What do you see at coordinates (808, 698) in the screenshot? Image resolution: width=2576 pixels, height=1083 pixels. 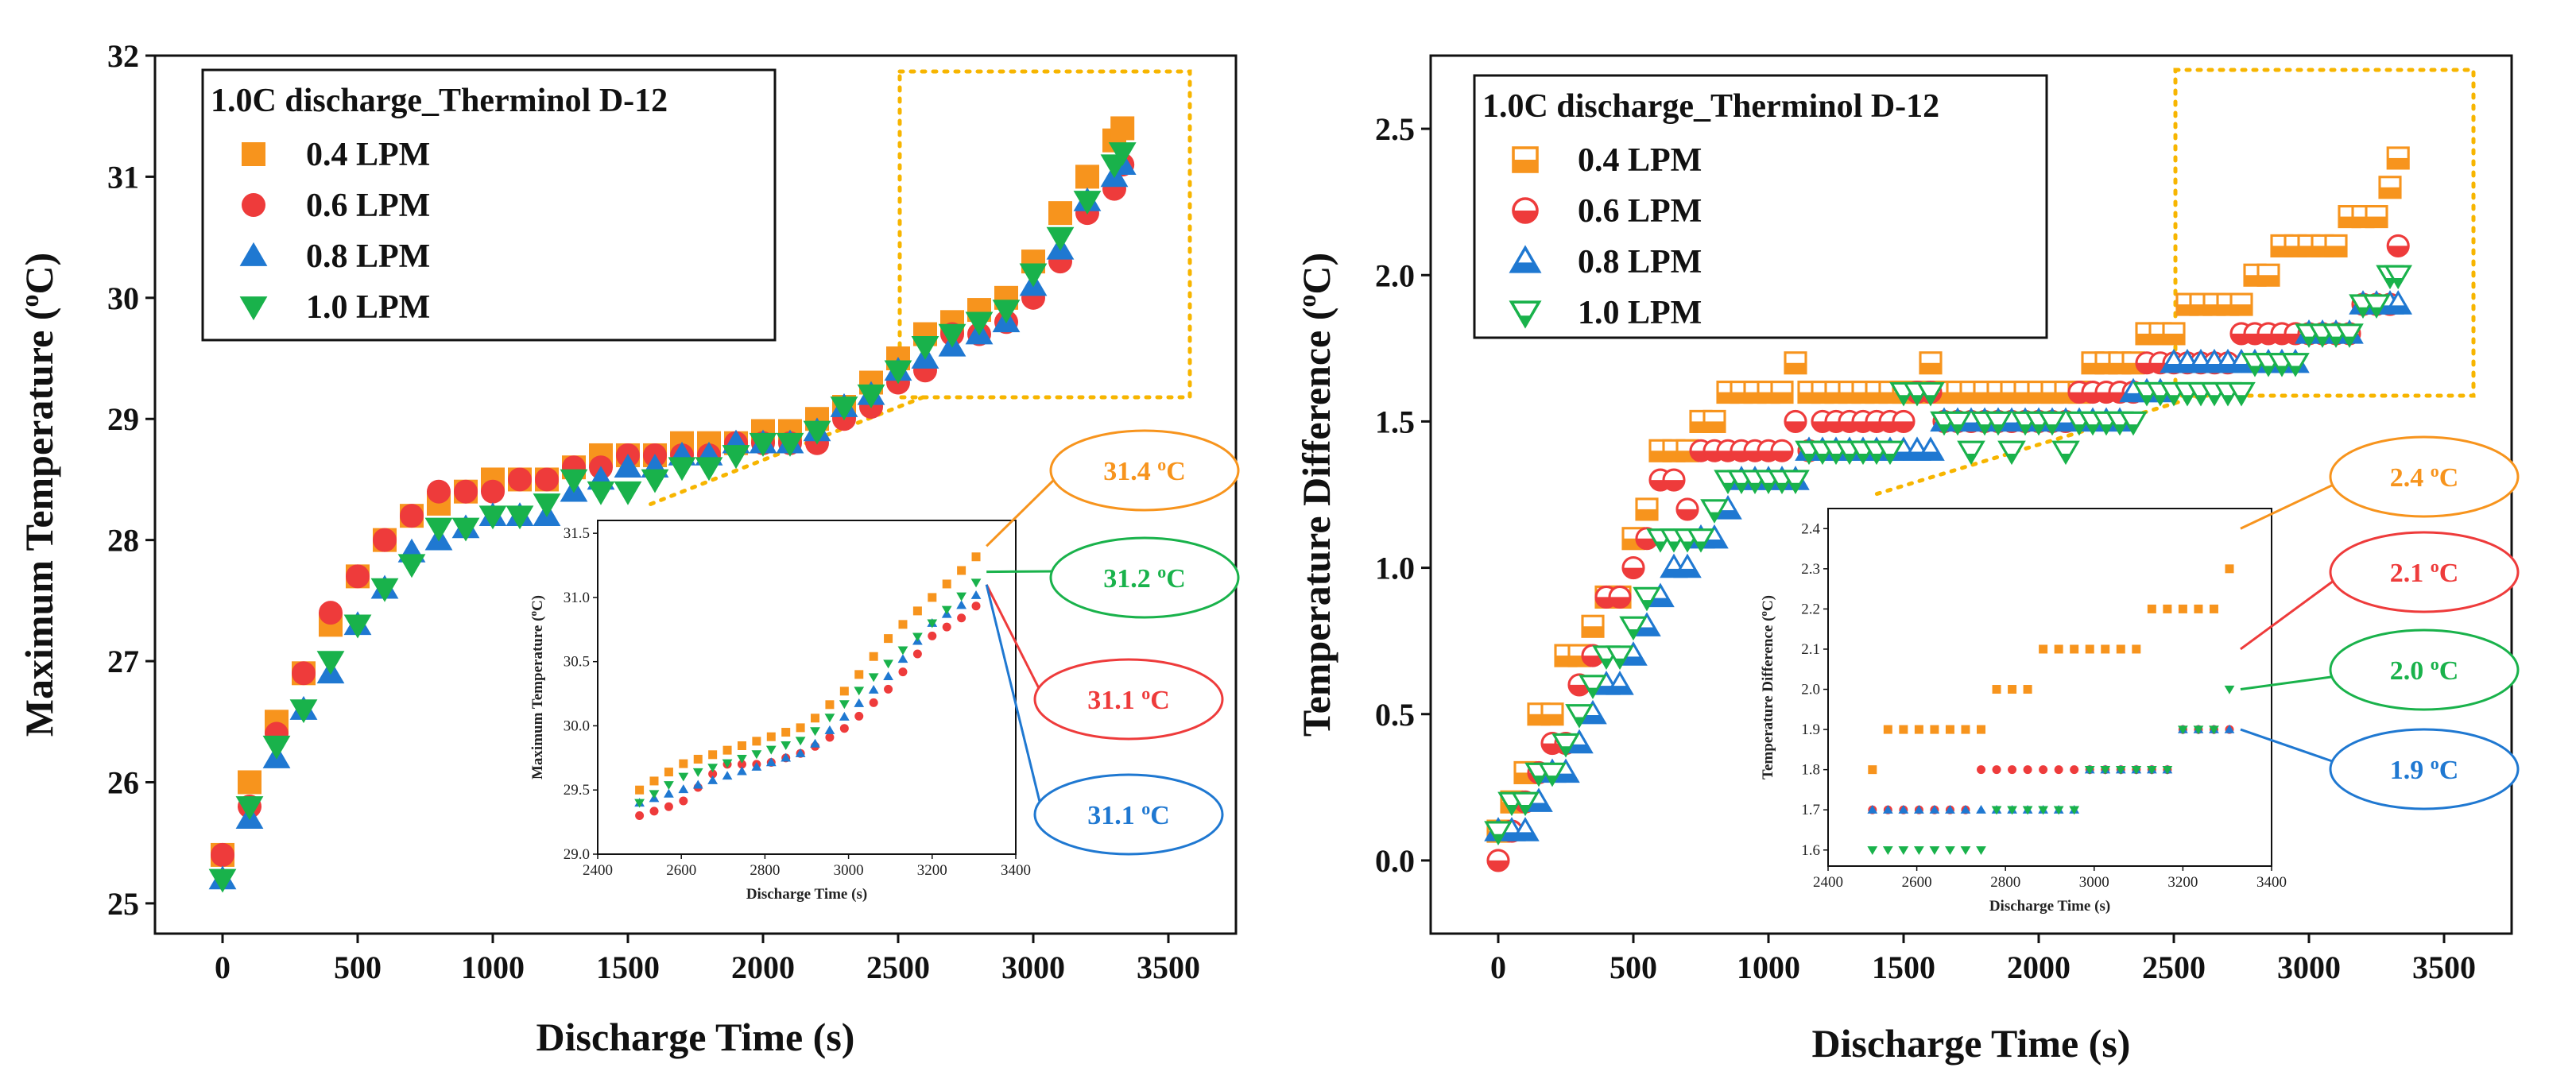 I see `inset-series-0-8-lpm` at bounding box center [808, 698].